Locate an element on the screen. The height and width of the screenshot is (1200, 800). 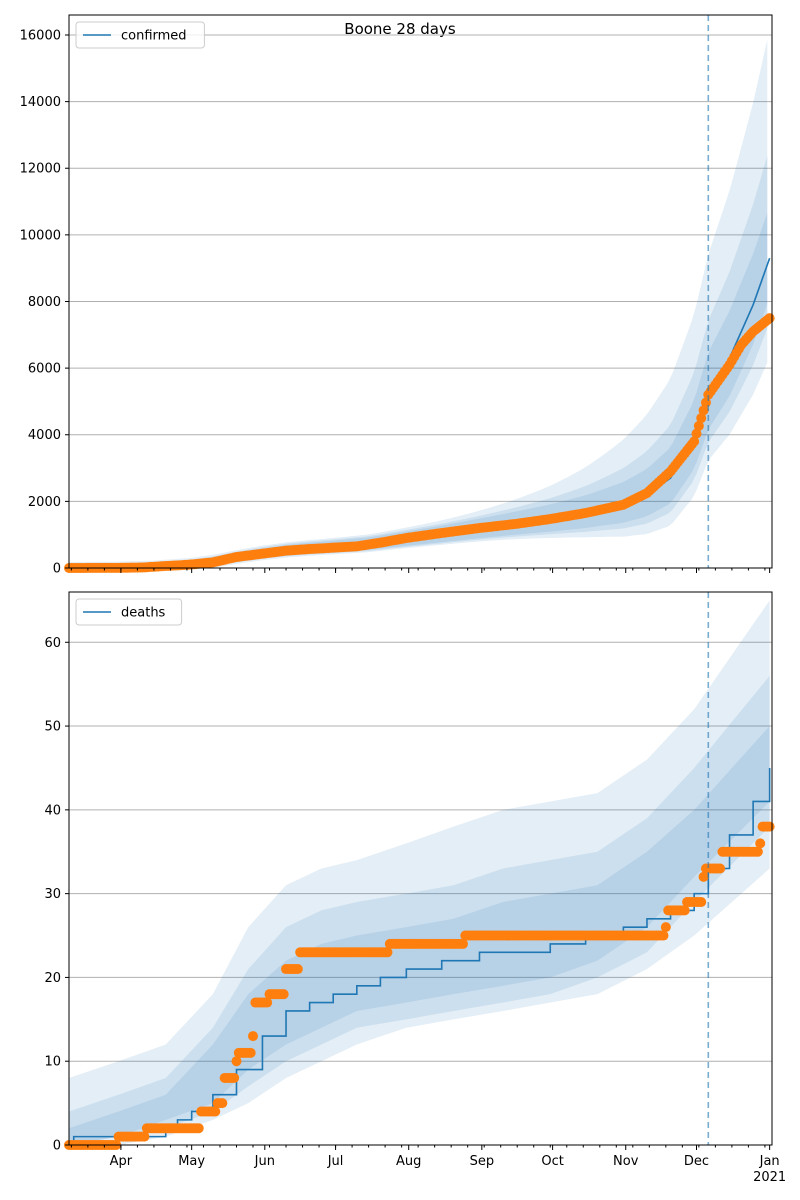
y-tick-label: 6000 is located at coordinates (44, 369).